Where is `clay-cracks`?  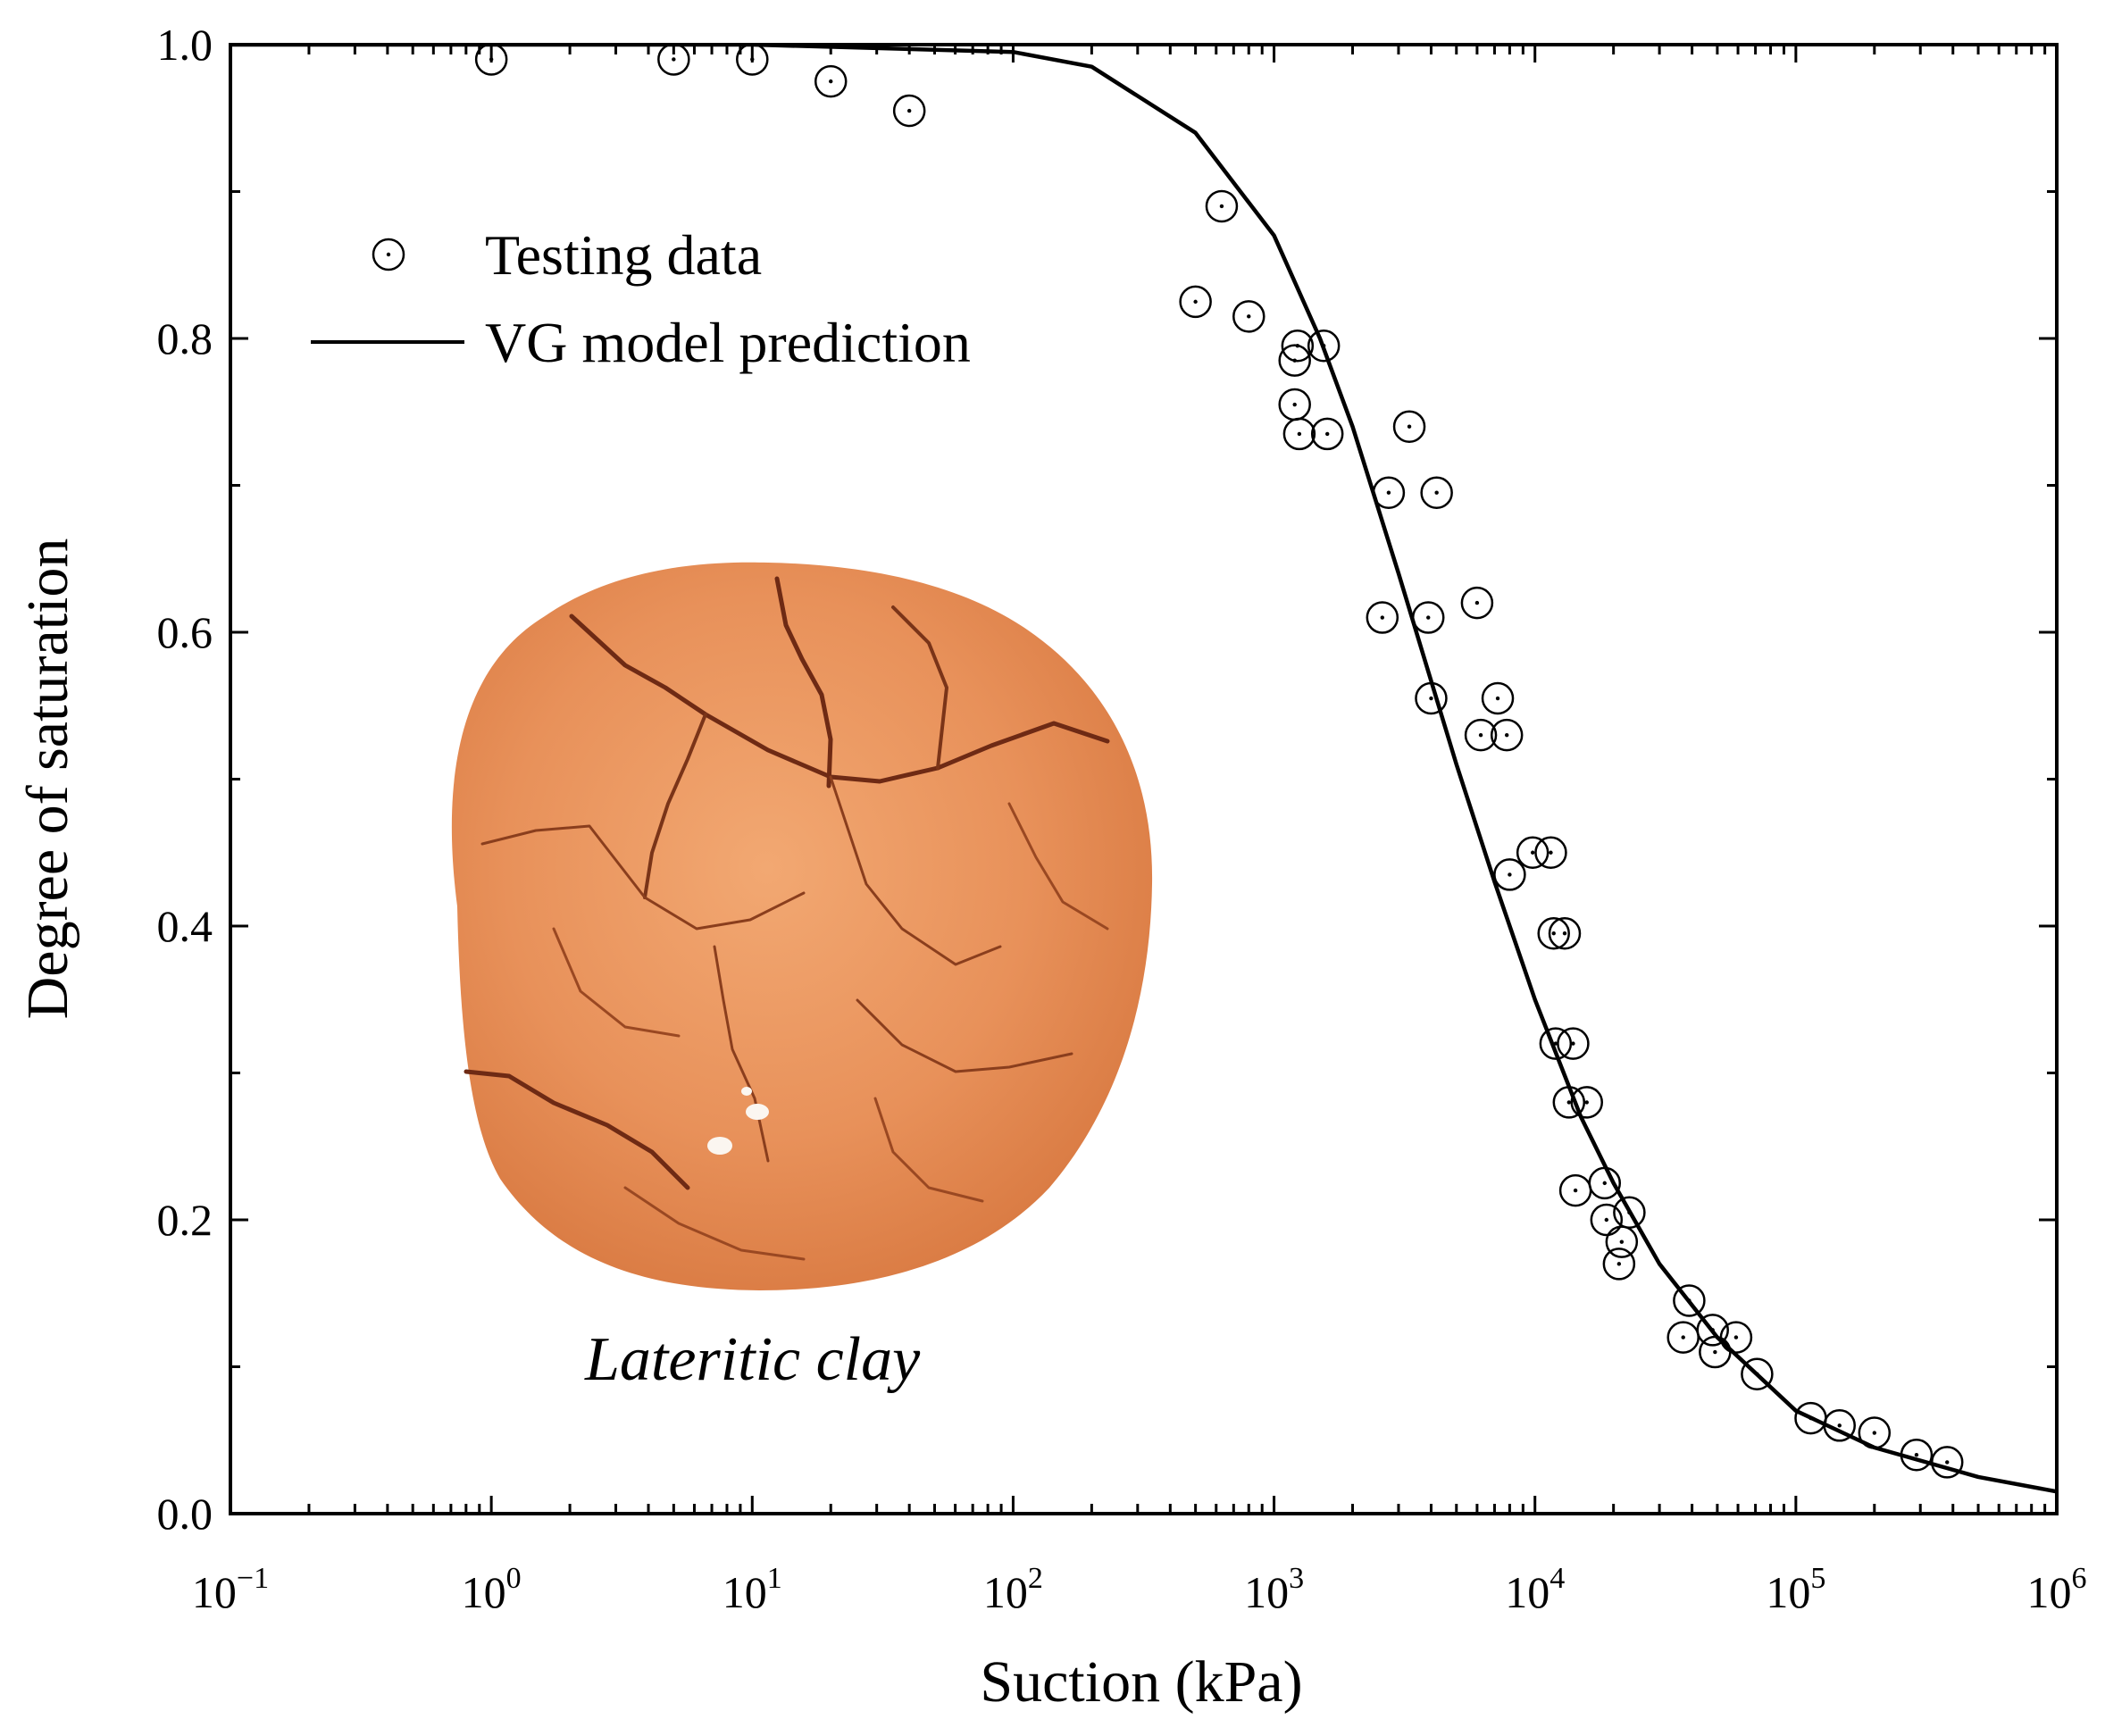
clay-cracks is located at coordinates (787, 918).